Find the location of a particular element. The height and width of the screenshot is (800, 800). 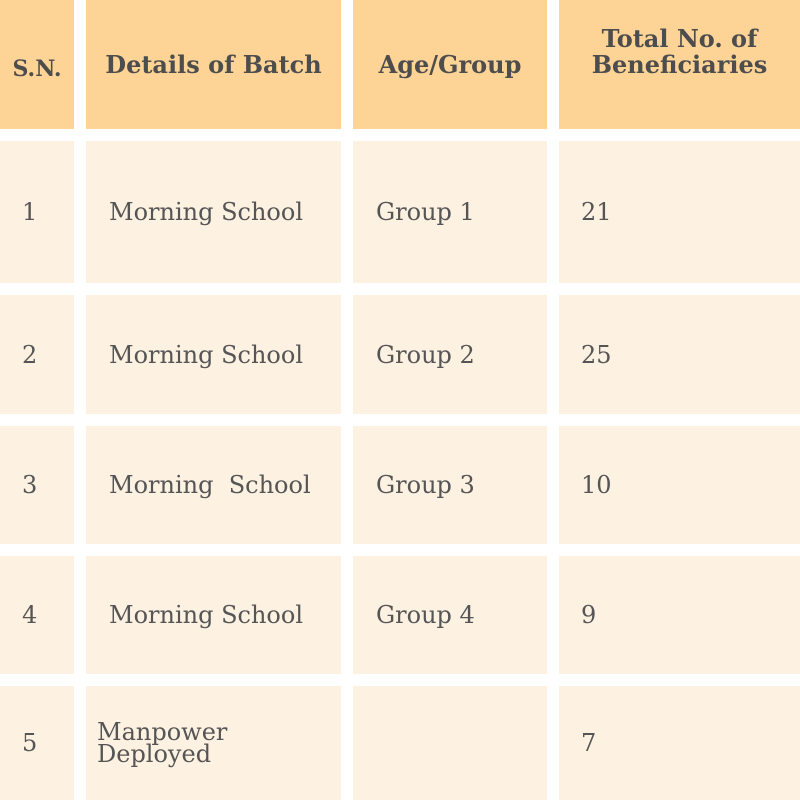

table-row-3-sn: 3 is located at coordinates (37, 485).